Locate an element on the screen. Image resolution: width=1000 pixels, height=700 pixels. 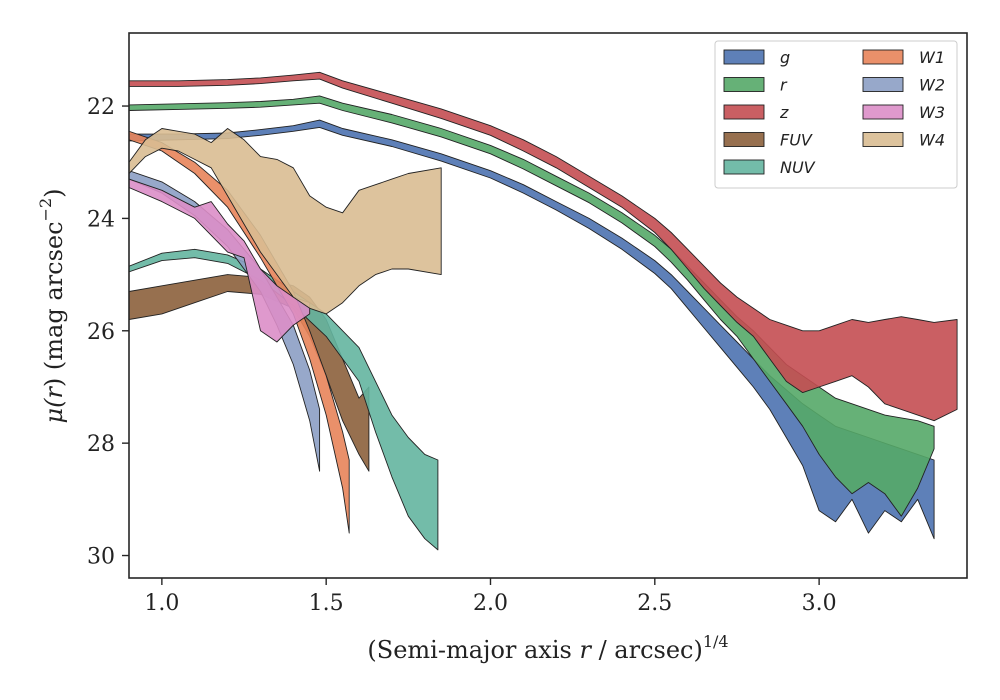
legend-swatch-fuv is located at coordinates (744, 139).